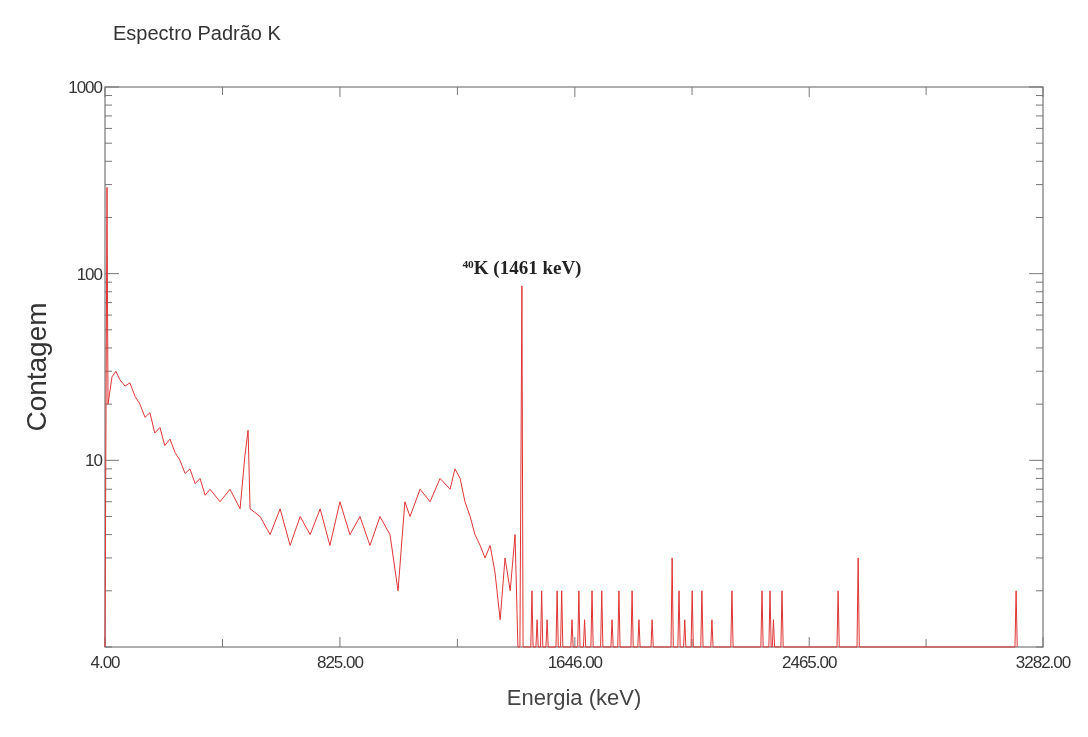 This screenshot has height=737, width=1088. I want to click on x-tick-label: 3282.00, so click(1043, 662).